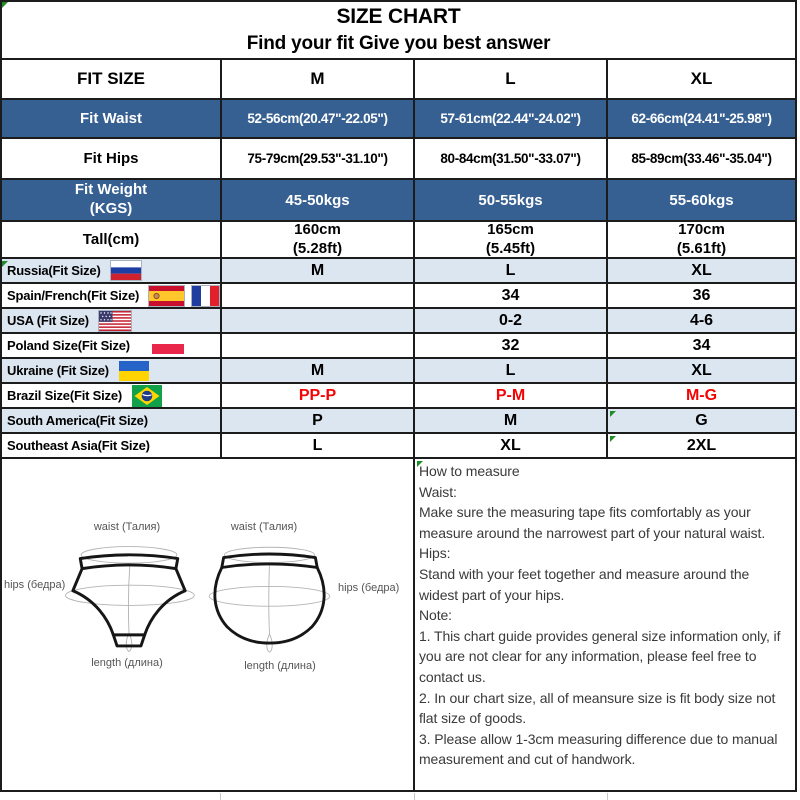  Describe the element at coordinates (125, 270) in the screenshot. I see `russia-flag-icon` at that location.